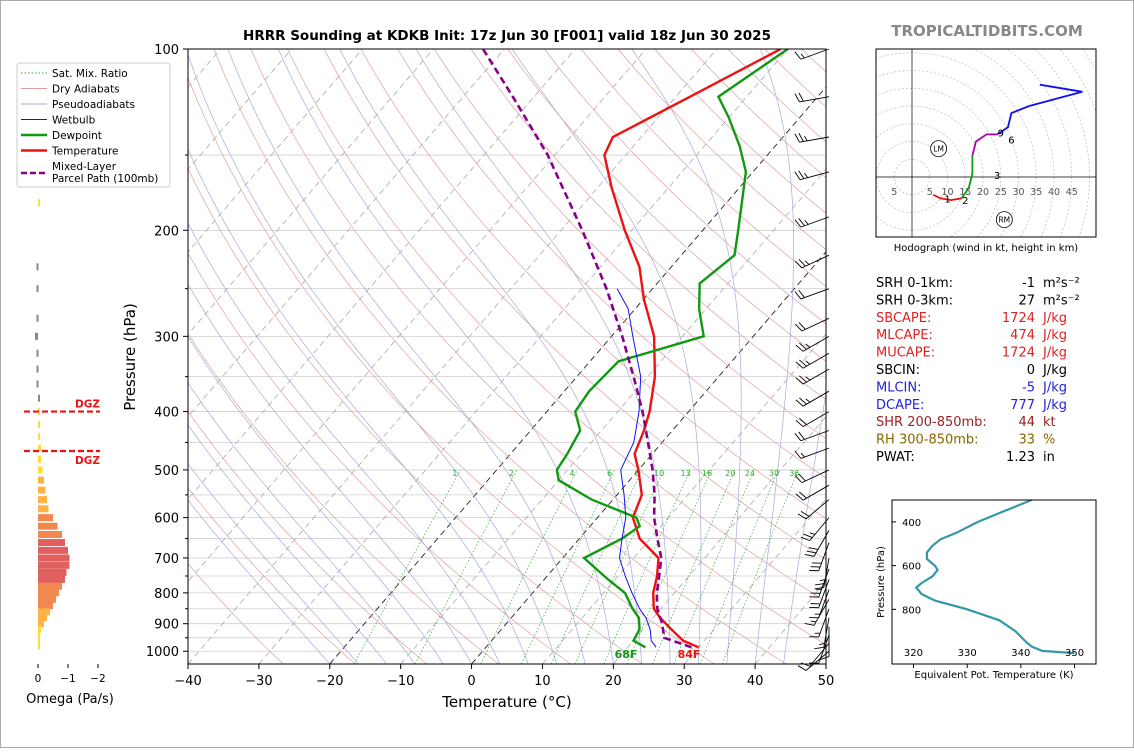  Describe the element at coordinates (914, 283) in the screenshot. I see `index-label: SRH 0-1km:` at that location.